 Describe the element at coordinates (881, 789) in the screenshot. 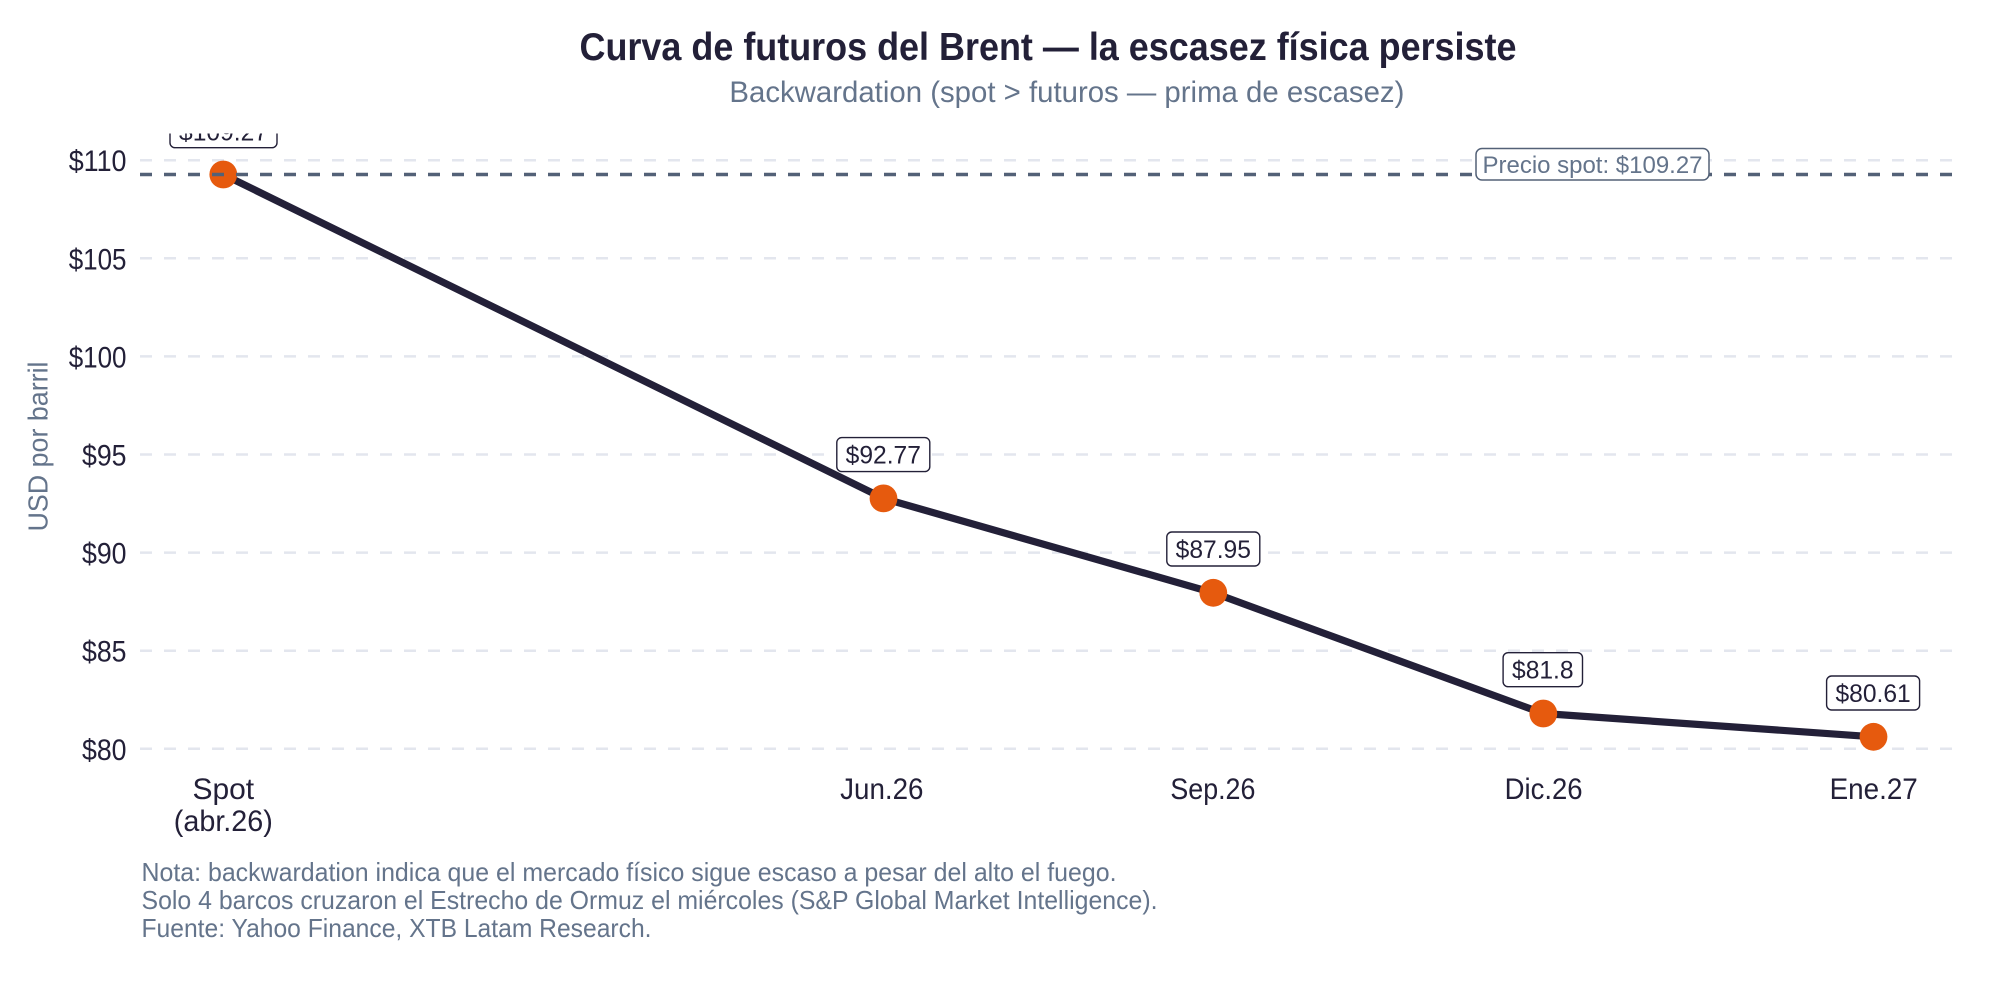

I see `svg-text: Jun.26` at that location.